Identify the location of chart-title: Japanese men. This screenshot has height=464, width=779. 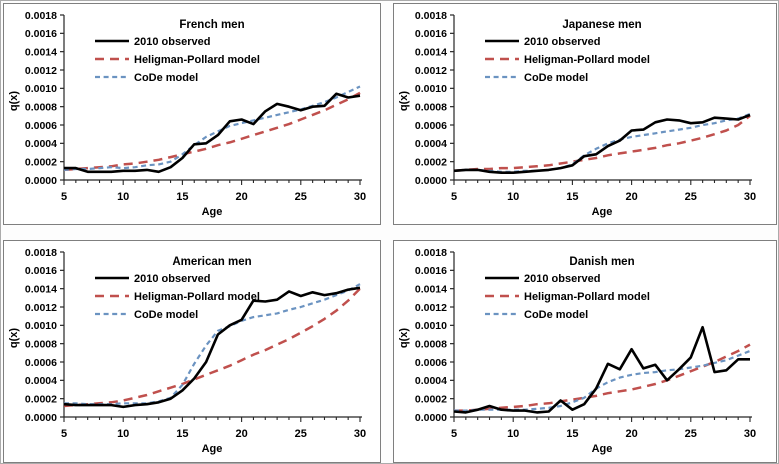
(601, 25).